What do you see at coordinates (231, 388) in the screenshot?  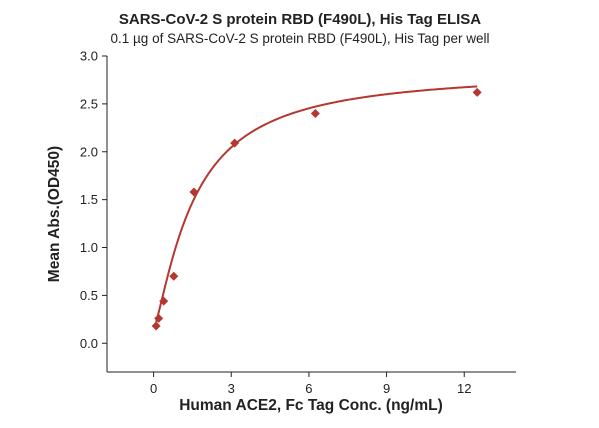 I see `x-tick-label: 3` at bounding box center [231, 388].